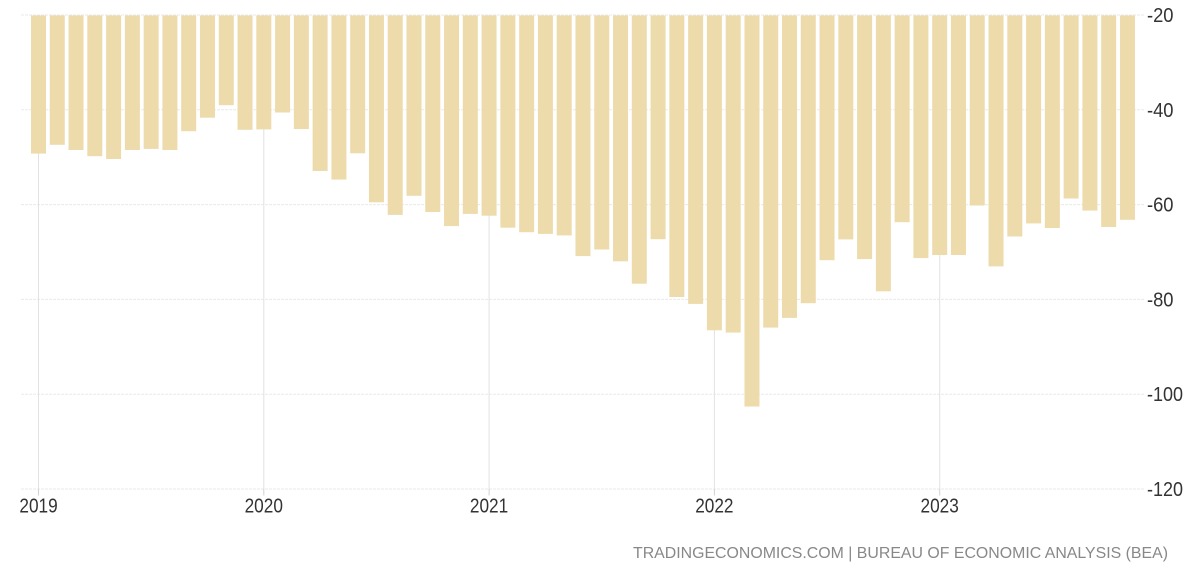 This screenshot has height=578, width=1196. Describe the element at coordinates (1165, 395) in the screenshot. I see `svg-text: -100` at that location.